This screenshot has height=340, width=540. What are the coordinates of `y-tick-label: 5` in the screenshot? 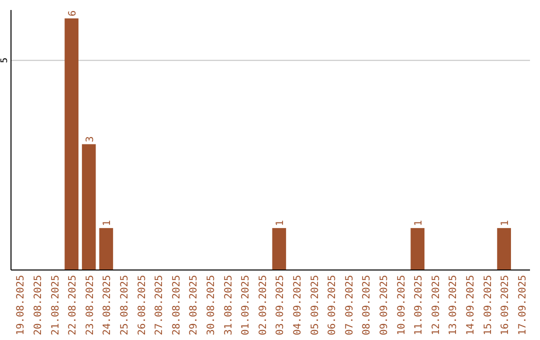 It's located at (5, 61).